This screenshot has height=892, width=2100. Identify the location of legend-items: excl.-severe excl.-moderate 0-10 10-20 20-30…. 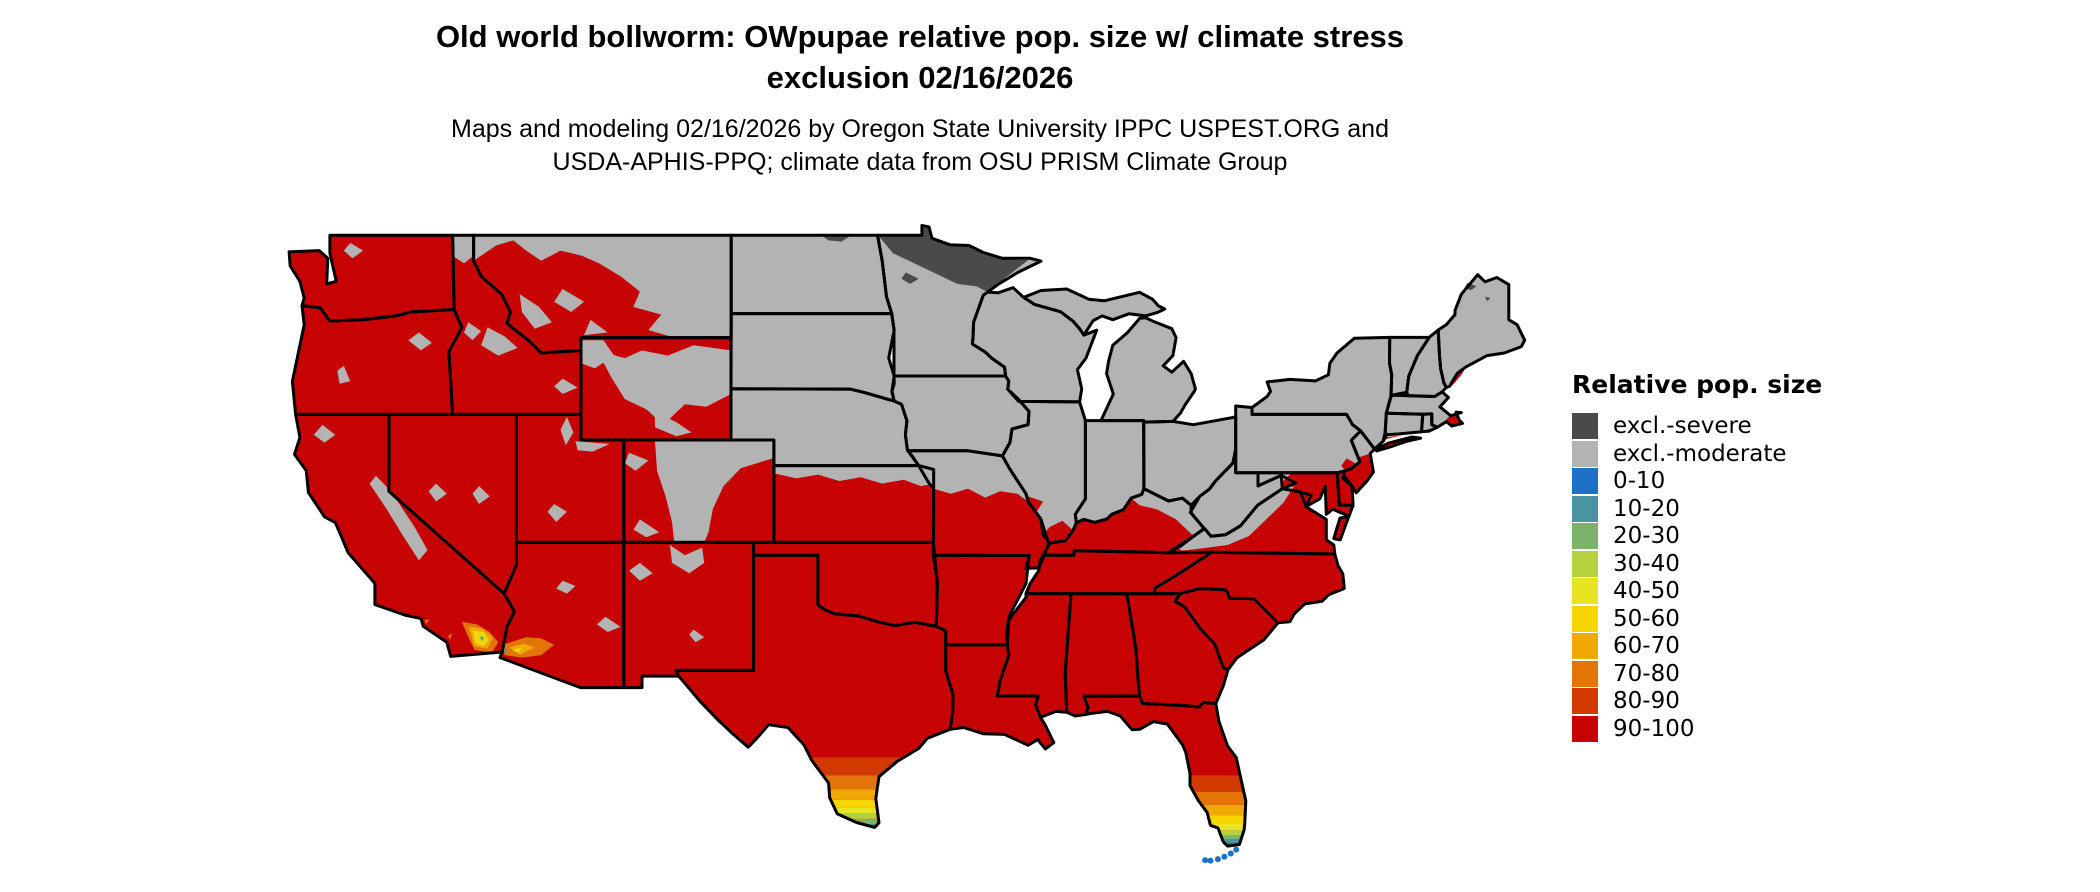
(1697, 577).